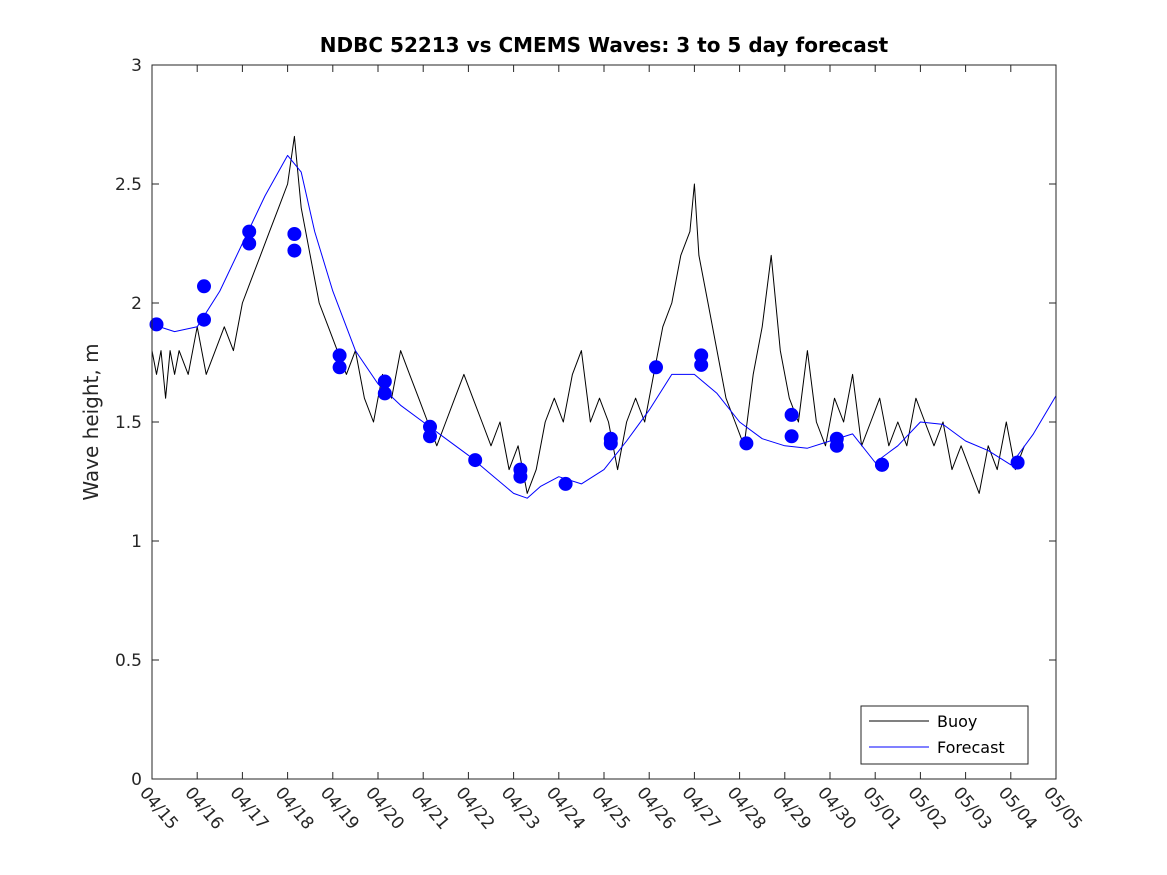 This screenshot has width=1167, height=875. Describe the element at coordinates (971, 747) in the screenshot. I see `legend-label-forecast: Forecast` at that location.